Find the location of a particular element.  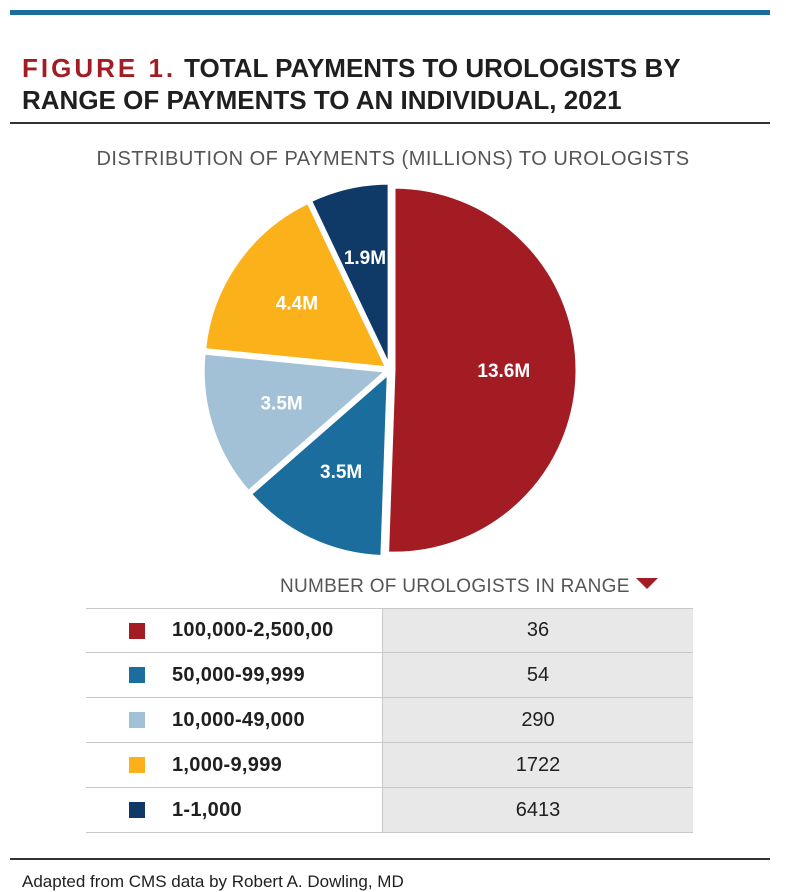

figure-label: FIGURE 1. is located at coordinates (99, 68).